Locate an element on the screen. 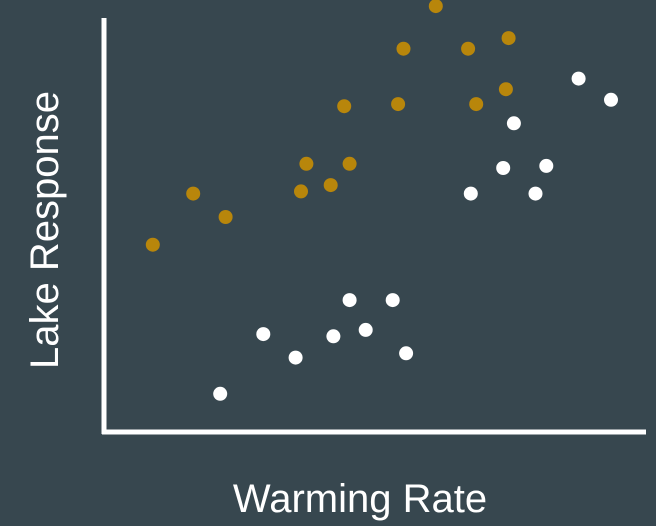 This screenshot has height=526, width=656. x-axis-label: Warming Rate is located at coordinates (360, 499).